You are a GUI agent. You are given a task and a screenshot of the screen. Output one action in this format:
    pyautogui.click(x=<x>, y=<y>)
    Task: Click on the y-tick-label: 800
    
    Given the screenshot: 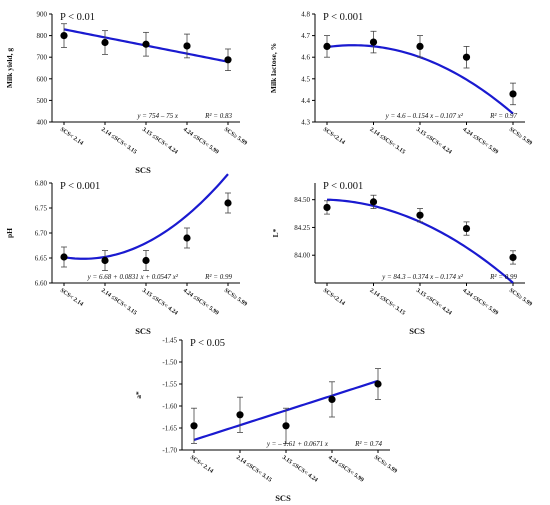 What is the action you would take?
    pyautogui.click(x=42, y=36)
    